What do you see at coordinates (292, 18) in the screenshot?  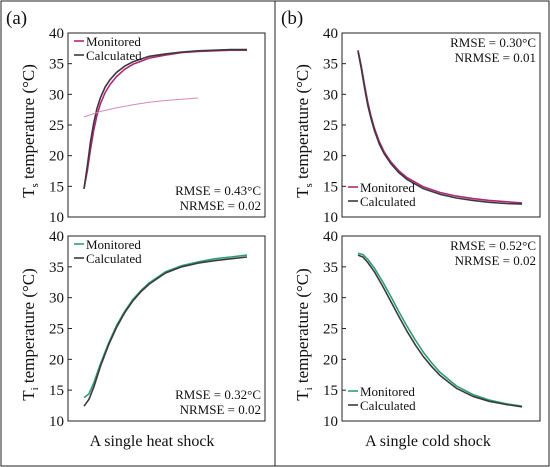 I see `panel-label-b: (b)` at bounding box center [292, 18].